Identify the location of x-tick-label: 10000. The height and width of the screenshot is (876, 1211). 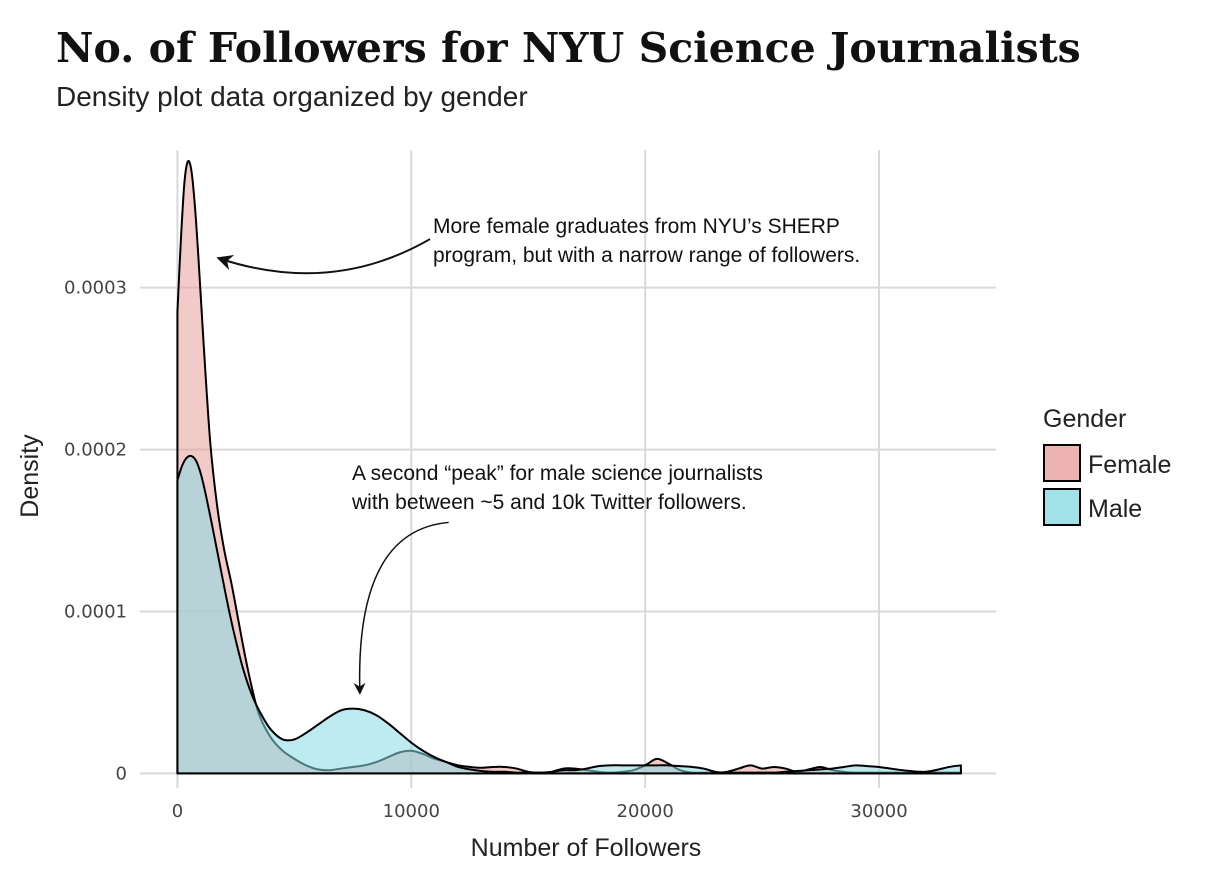
(411, 811).